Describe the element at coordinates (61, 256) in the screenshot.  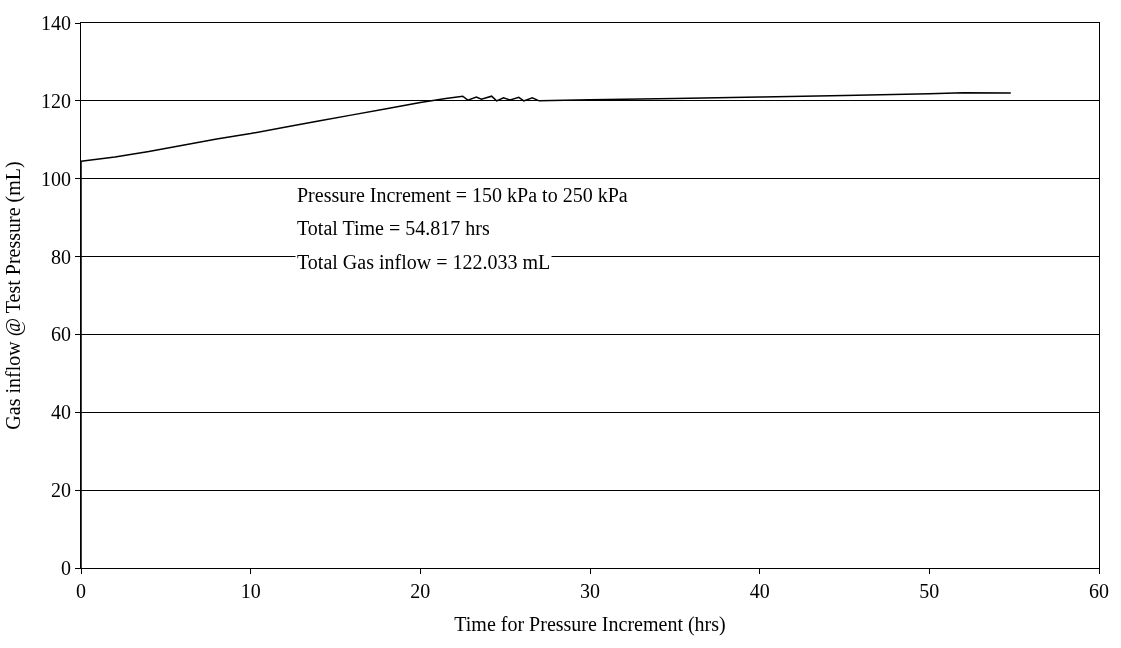
I see `y-tick-label: 80` at that location.